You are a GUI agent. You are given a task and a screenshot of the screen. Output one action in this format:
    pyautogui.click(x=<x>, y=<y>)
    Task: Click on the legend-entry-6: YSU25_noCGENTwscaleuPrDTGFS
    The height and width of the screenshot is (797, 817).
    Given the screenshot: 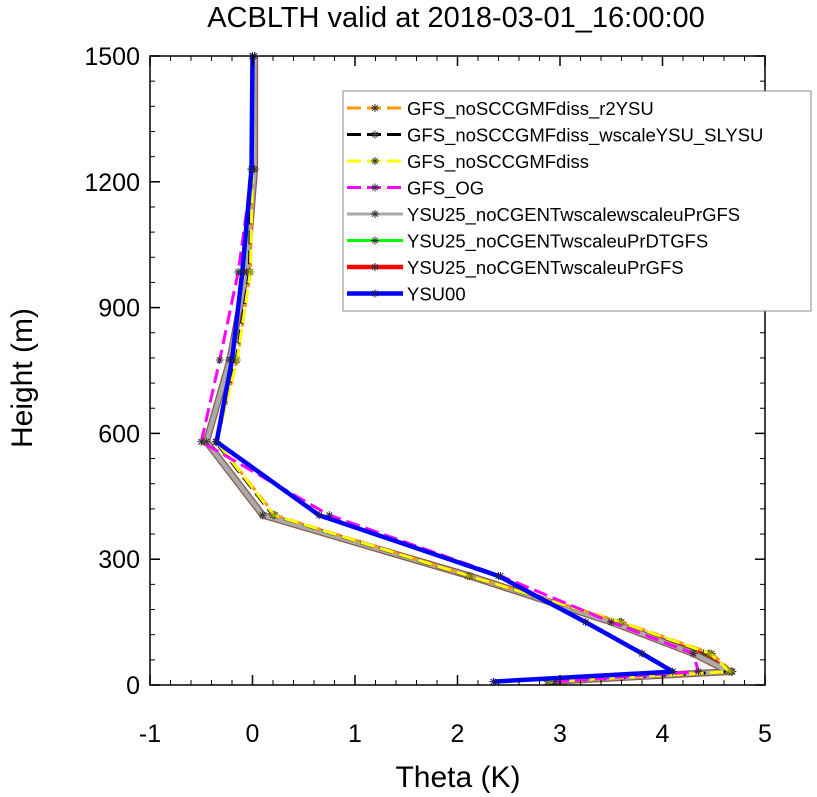 What is the action you would take?
    pyautogui.click(x=527, y=242)
    